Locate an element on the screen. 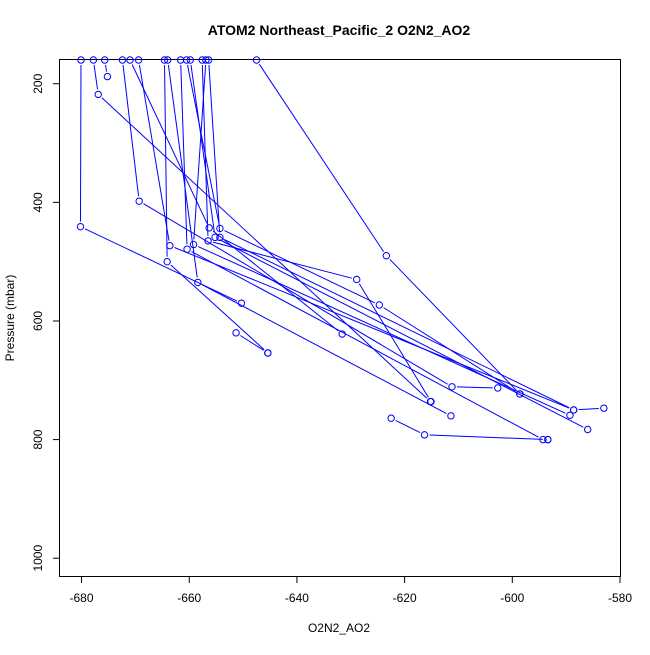 The height and width of the screenshot is (655, 650). chart-title: ATOM2 Northeast_Pacific_2 O2N2_AO2 is located at coordinates (339, 30).